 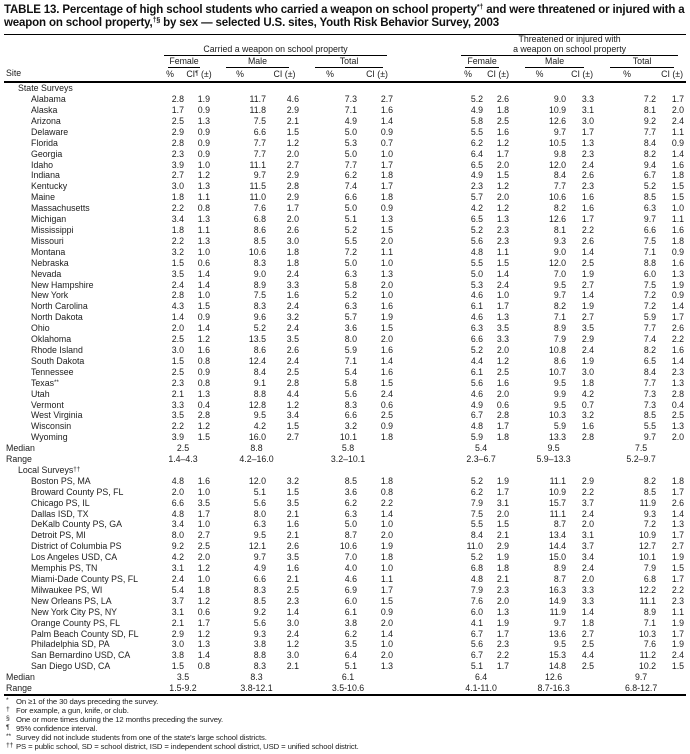 What do you see at coordinates (292, 219) in the screenshot?
I see `value-cell: 2.0` at bounding box center [292, 219].